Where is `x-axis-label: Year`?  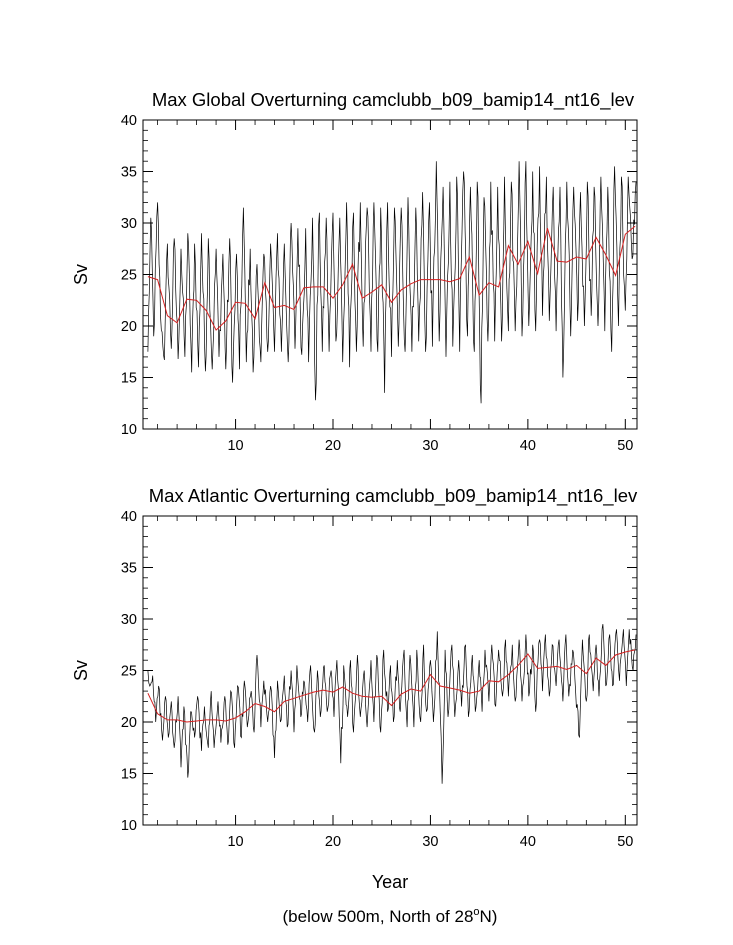
x-axis-label: Year is located at coordinates (390, 882).